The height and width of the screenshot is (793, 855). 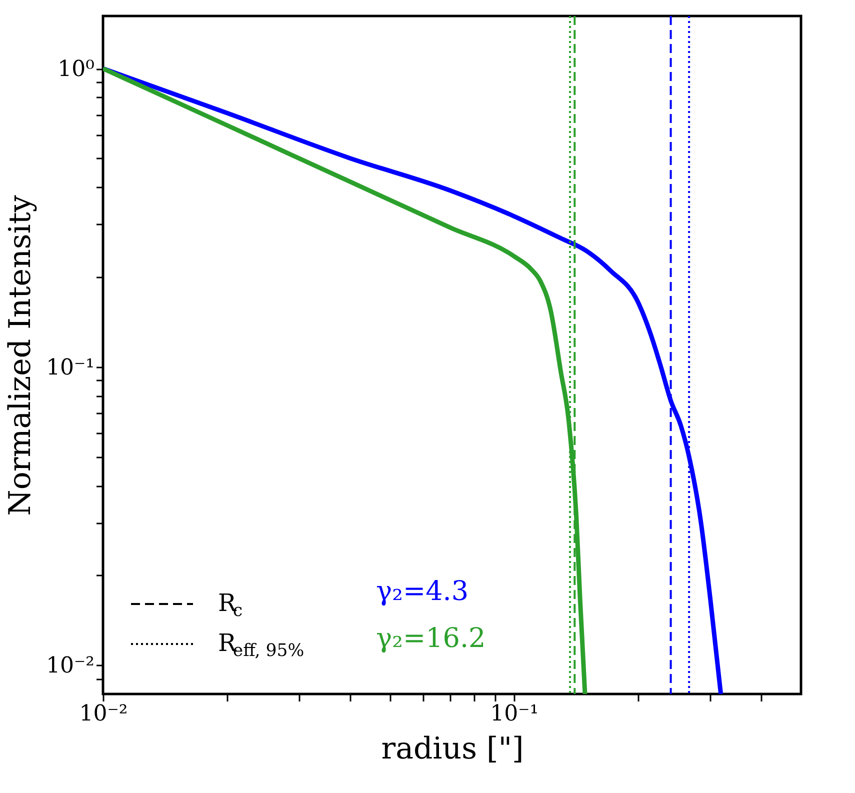 I want to click on text: γ₂=16.2, so click(x=431, y=638).